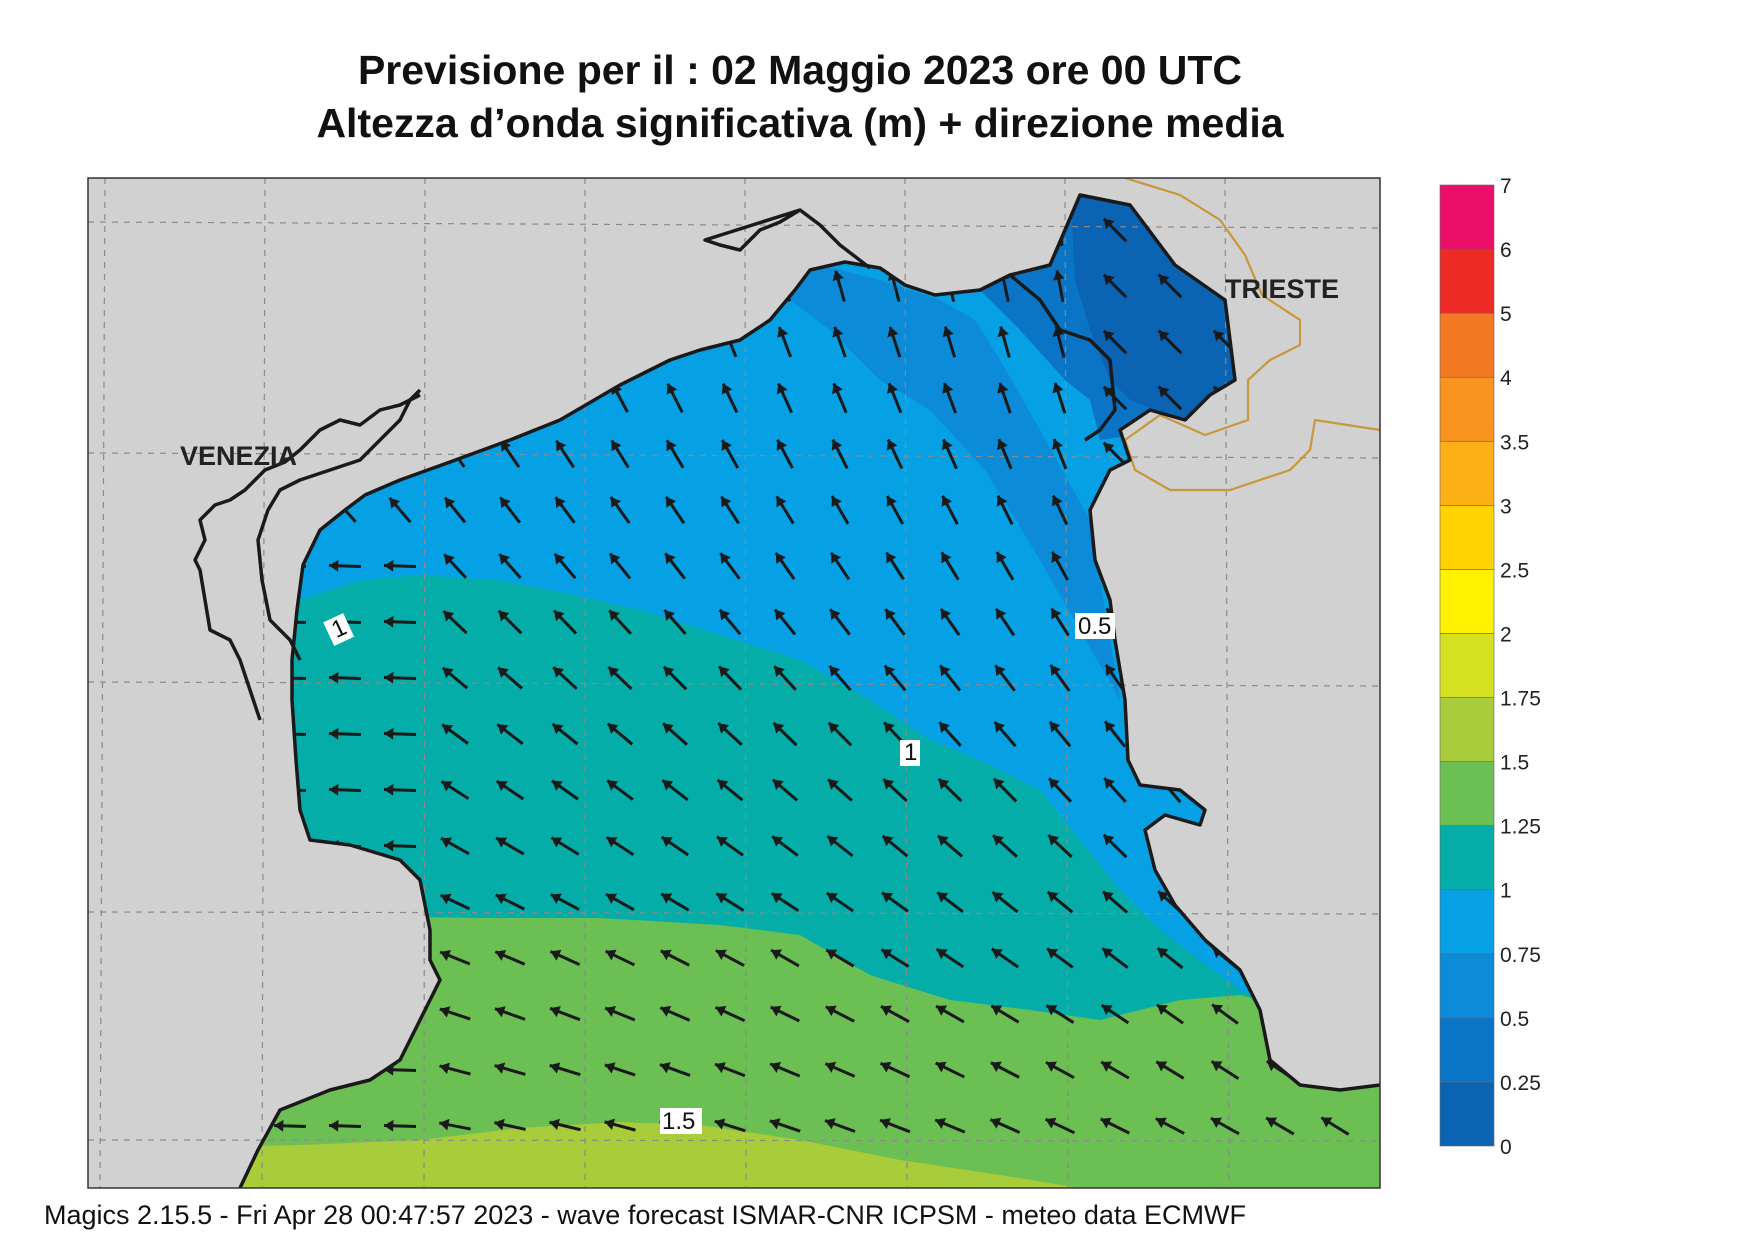 This screenshot has height=1242, width=1755. What do you see at coordinates (1506, 506) in the screenshot?
I see `legend-tick-label: 3` at bounding box center [1506, 506].